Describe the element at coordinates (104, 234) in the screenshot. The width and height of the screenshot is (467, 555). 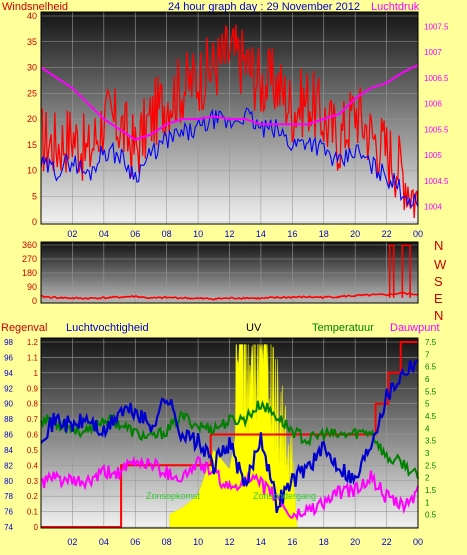
I see `hour-tick: 04` at that location.